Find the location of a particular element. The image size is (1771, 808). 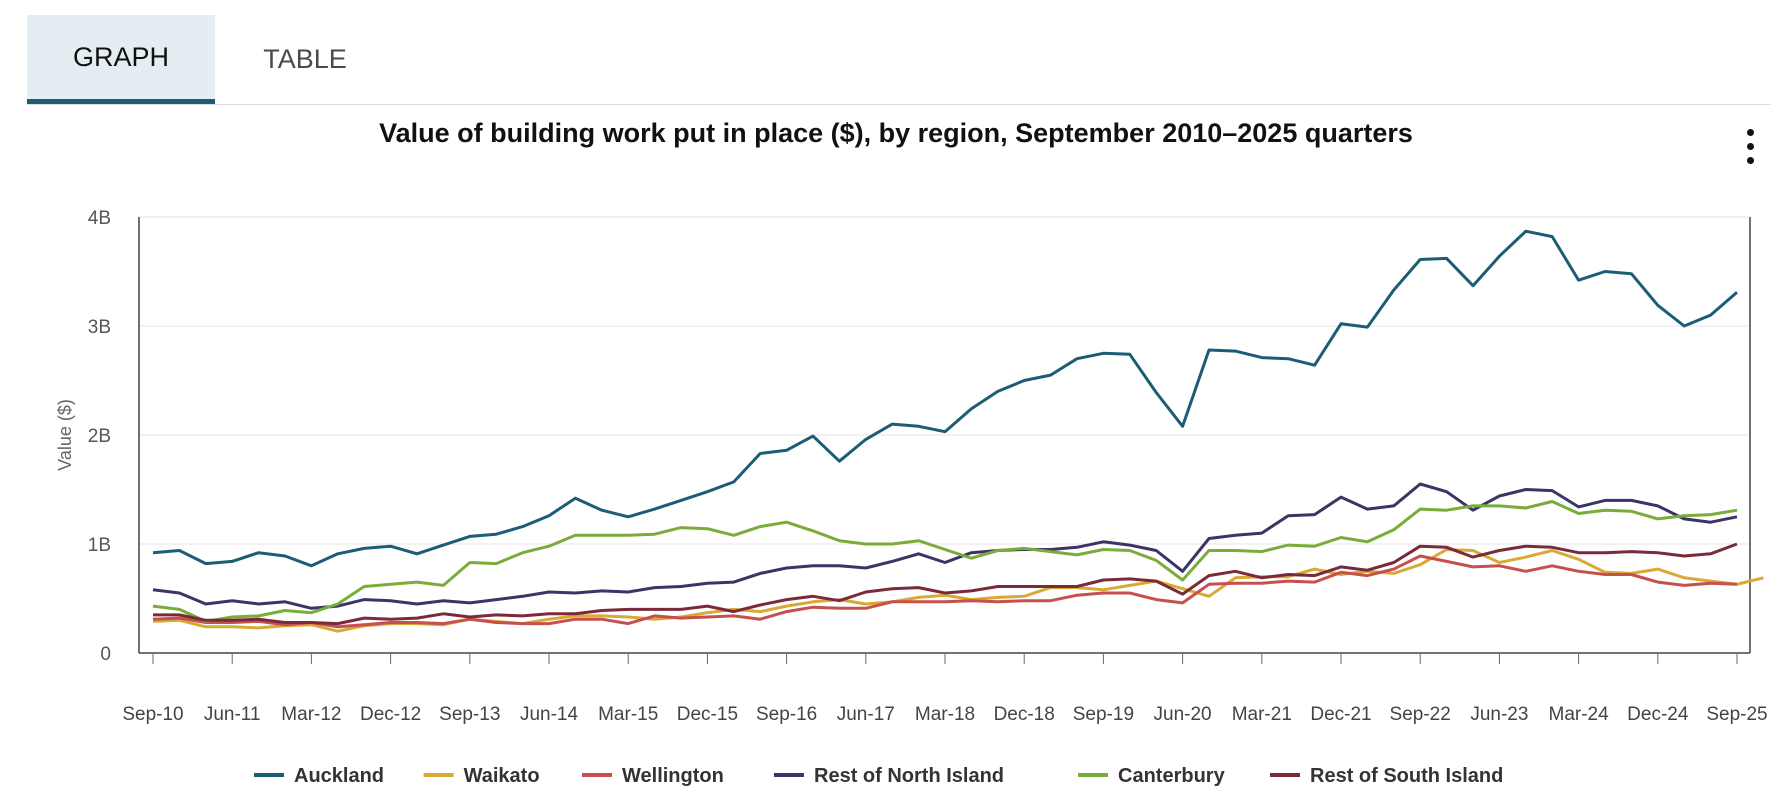

x-tick-label: Dec-15 is located at coordinates (707, 714).